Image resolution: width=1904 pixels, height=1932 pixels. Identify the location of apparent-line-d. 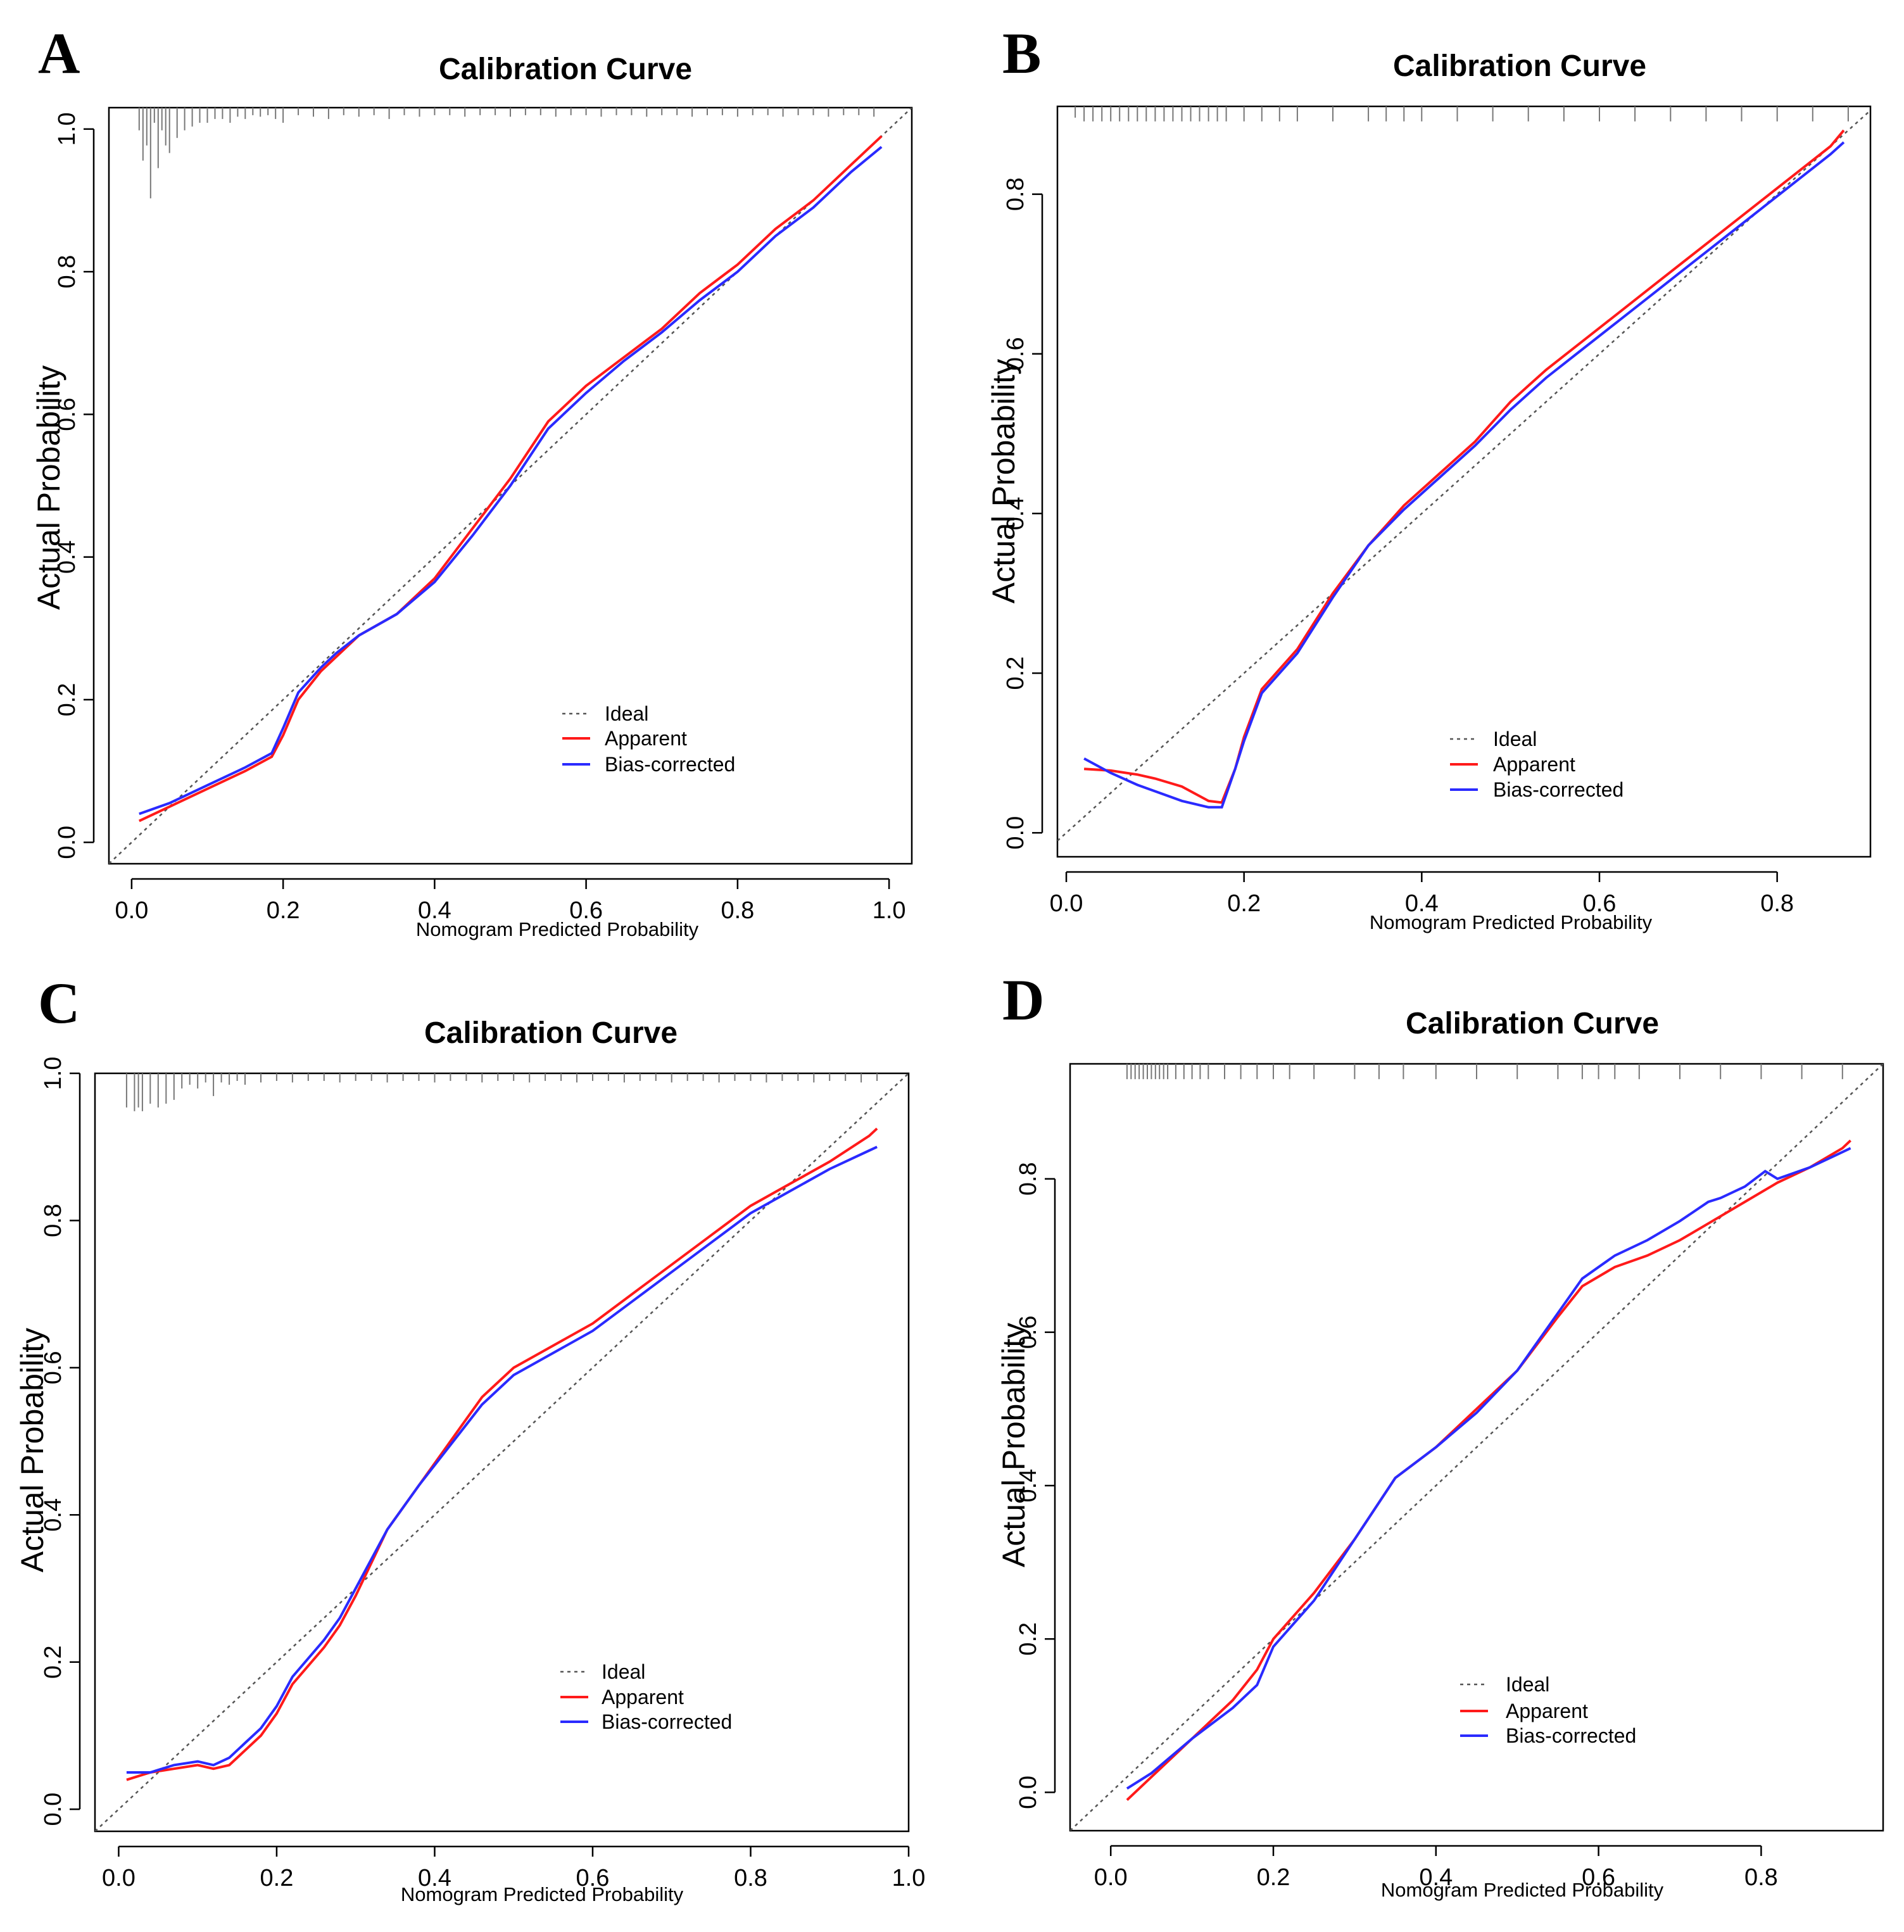
(1488, 1470).